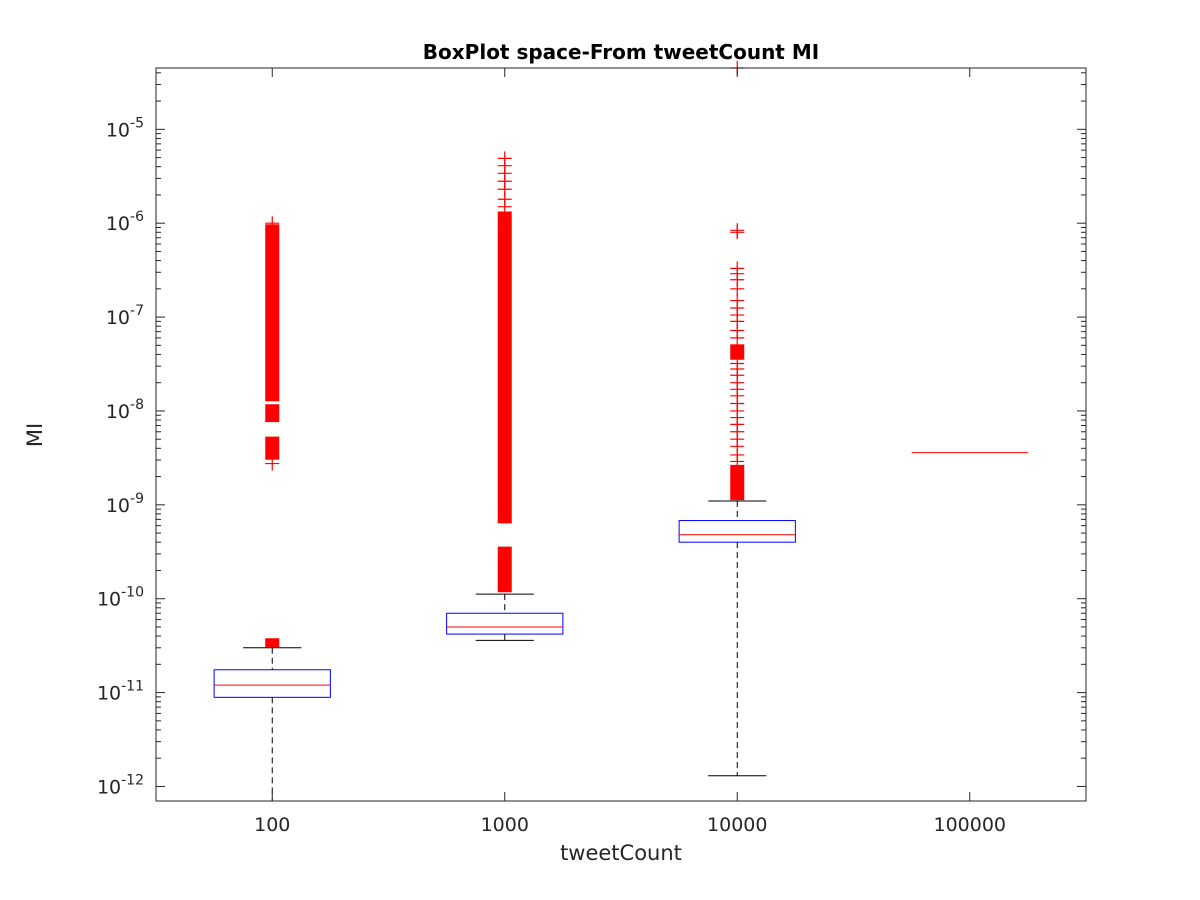  Describe the element at coordinates (125, 316) in the screenshot. I see `y-tick-label: 10⁻⁷` at that location.